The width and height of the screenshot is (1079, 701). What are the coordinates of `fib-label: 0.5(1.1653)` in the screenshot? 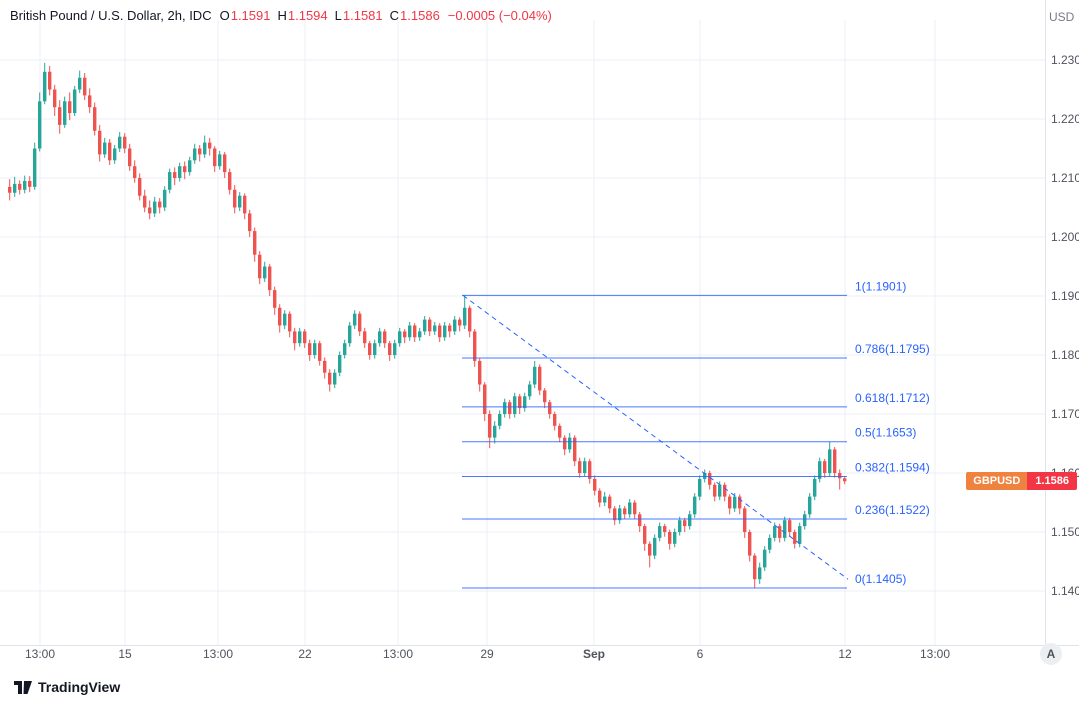 It's located at (885, 433).